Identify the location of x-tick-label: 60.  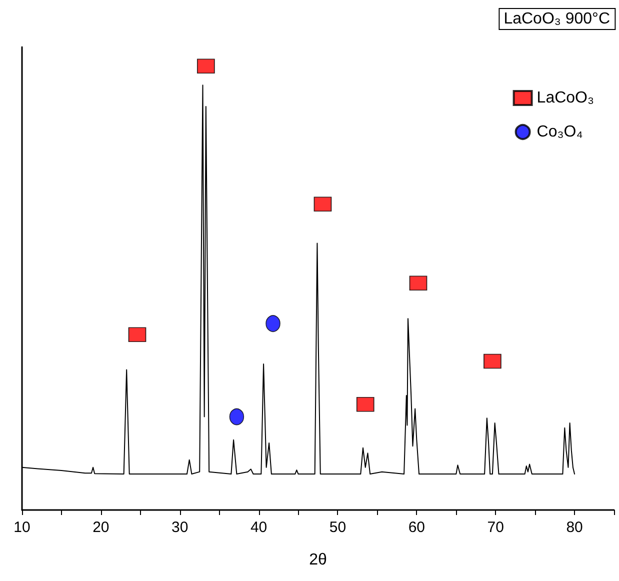
(417, 527).